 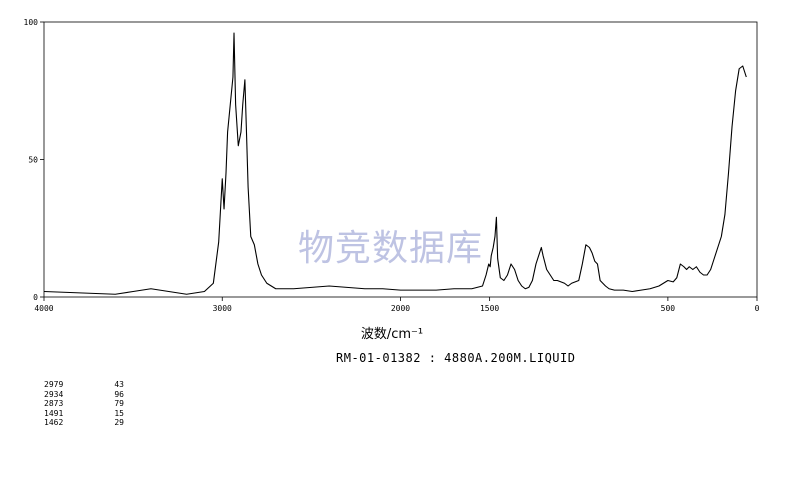 I want to click on x-tick-label: 4000, so click(x=43, y=308).